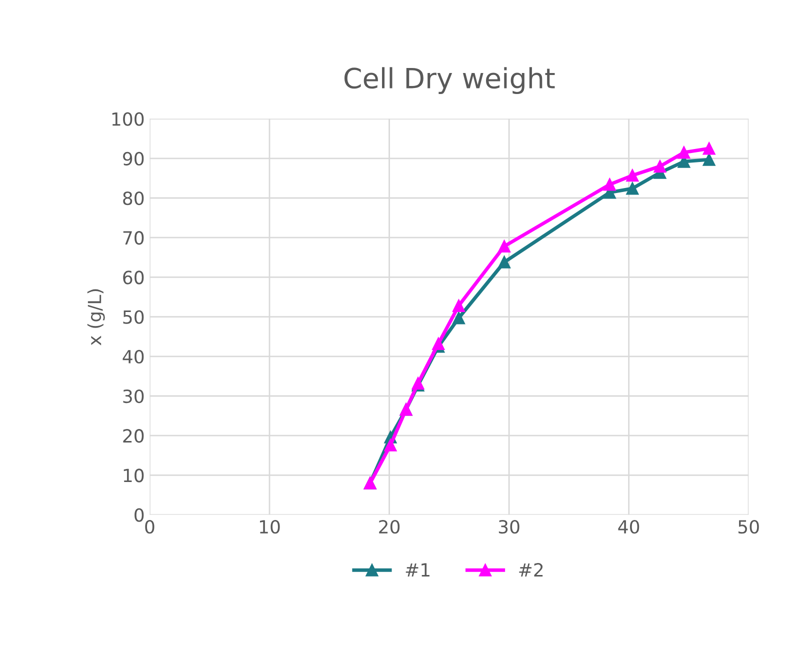  What do you see at coordinates (96, 317) in the screenshot?
I see `y-axis-title: x (g/L)` at bounding box center [96, 317].